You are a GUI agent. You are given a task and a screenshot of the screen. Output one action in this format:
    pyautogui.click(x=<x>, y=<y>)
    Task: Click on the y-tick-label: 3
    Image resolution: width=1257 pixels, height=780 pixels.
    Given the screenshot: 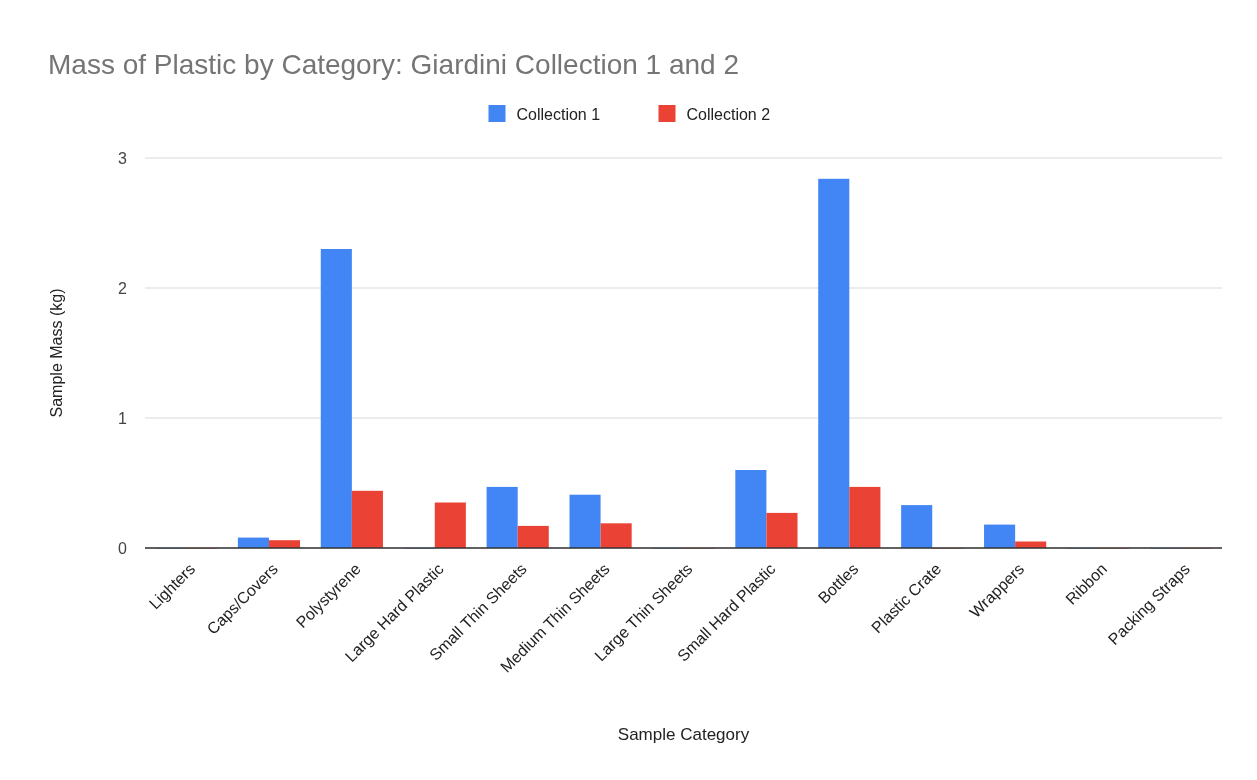 What is the action you would take?
    pyautogui.click(x=123, y=158)
    